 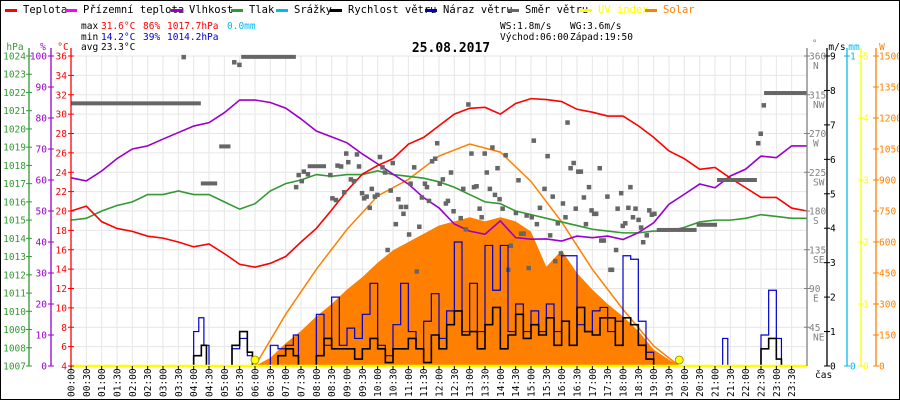 What do you see at coordinates (817, 134) in the screenshot?
I see `wind-direction-tick-label: 270` at bounding box center [817, 134].